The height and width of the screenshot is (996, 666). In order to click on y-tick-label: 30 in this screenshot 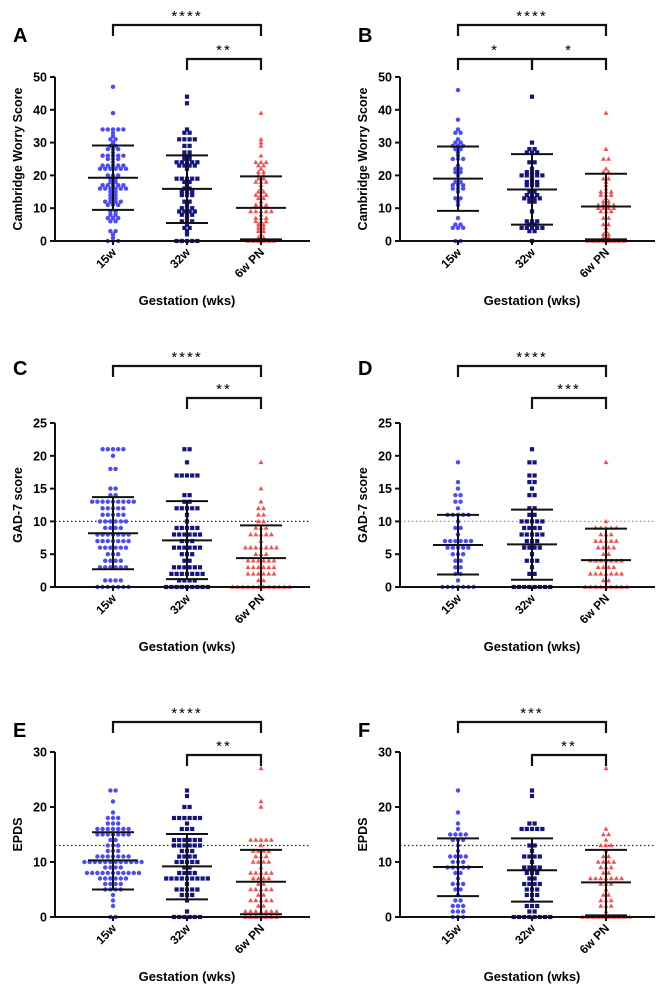, I will do `click(40, 143)`.